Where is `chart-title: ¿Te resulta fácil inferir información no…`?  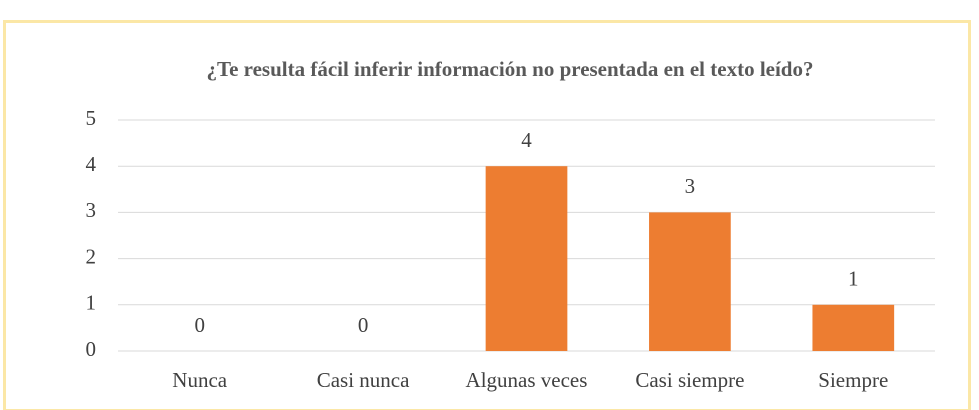
chart-title: ¿Te resulta fácil inferir información no… is located at coordinates (510, 69).